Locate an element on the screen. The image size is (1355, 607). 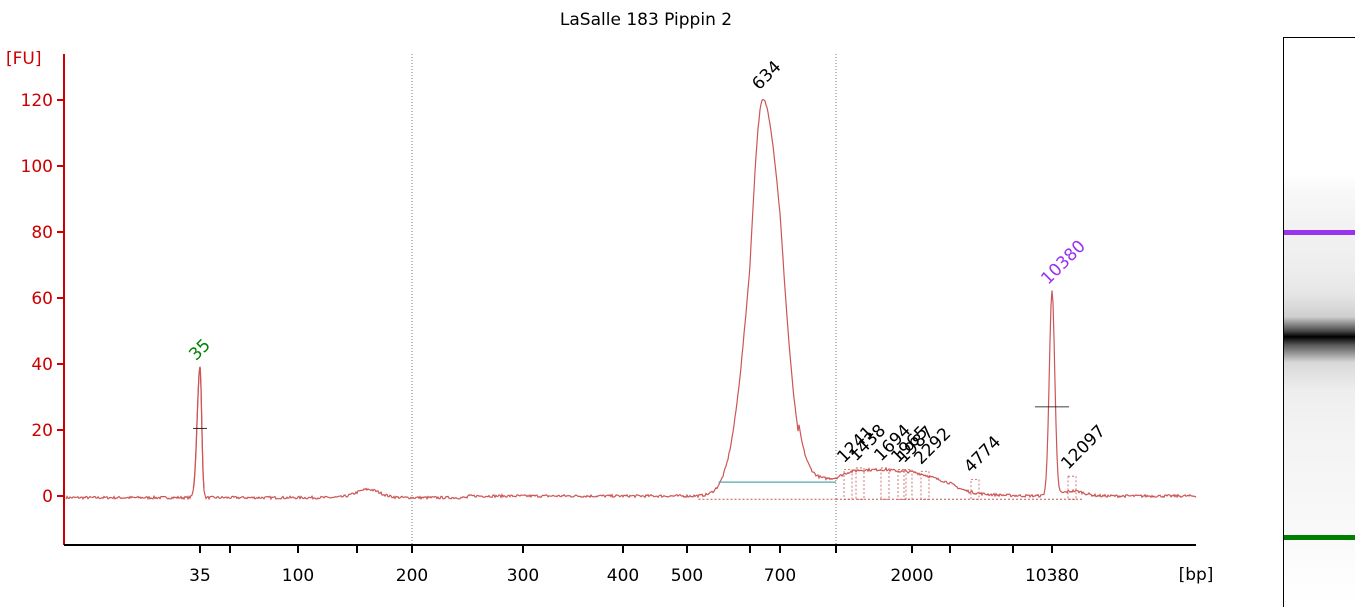
y-tick-label: 40 is located at coordinates (42, 365).